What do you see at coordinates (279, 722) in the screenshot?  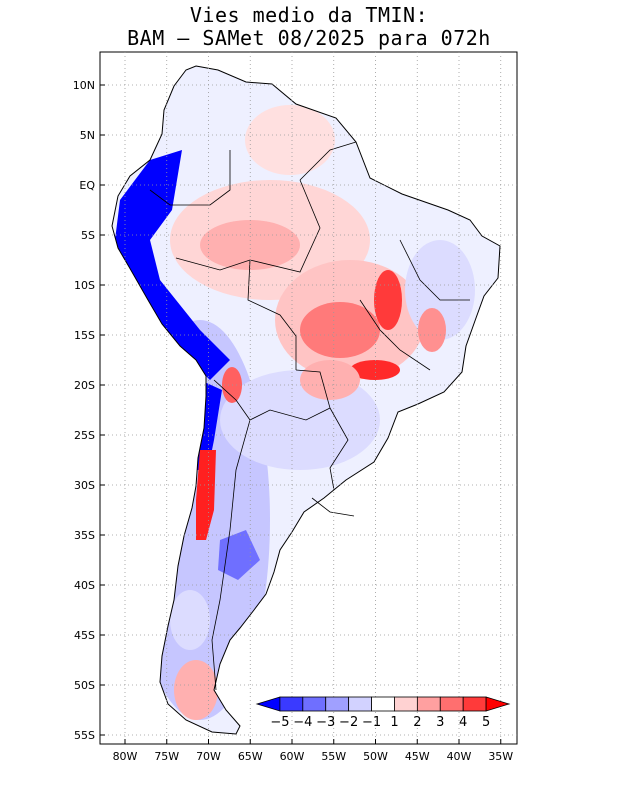 I see `colorbar-label: −5` at bounding box center [279, 722].